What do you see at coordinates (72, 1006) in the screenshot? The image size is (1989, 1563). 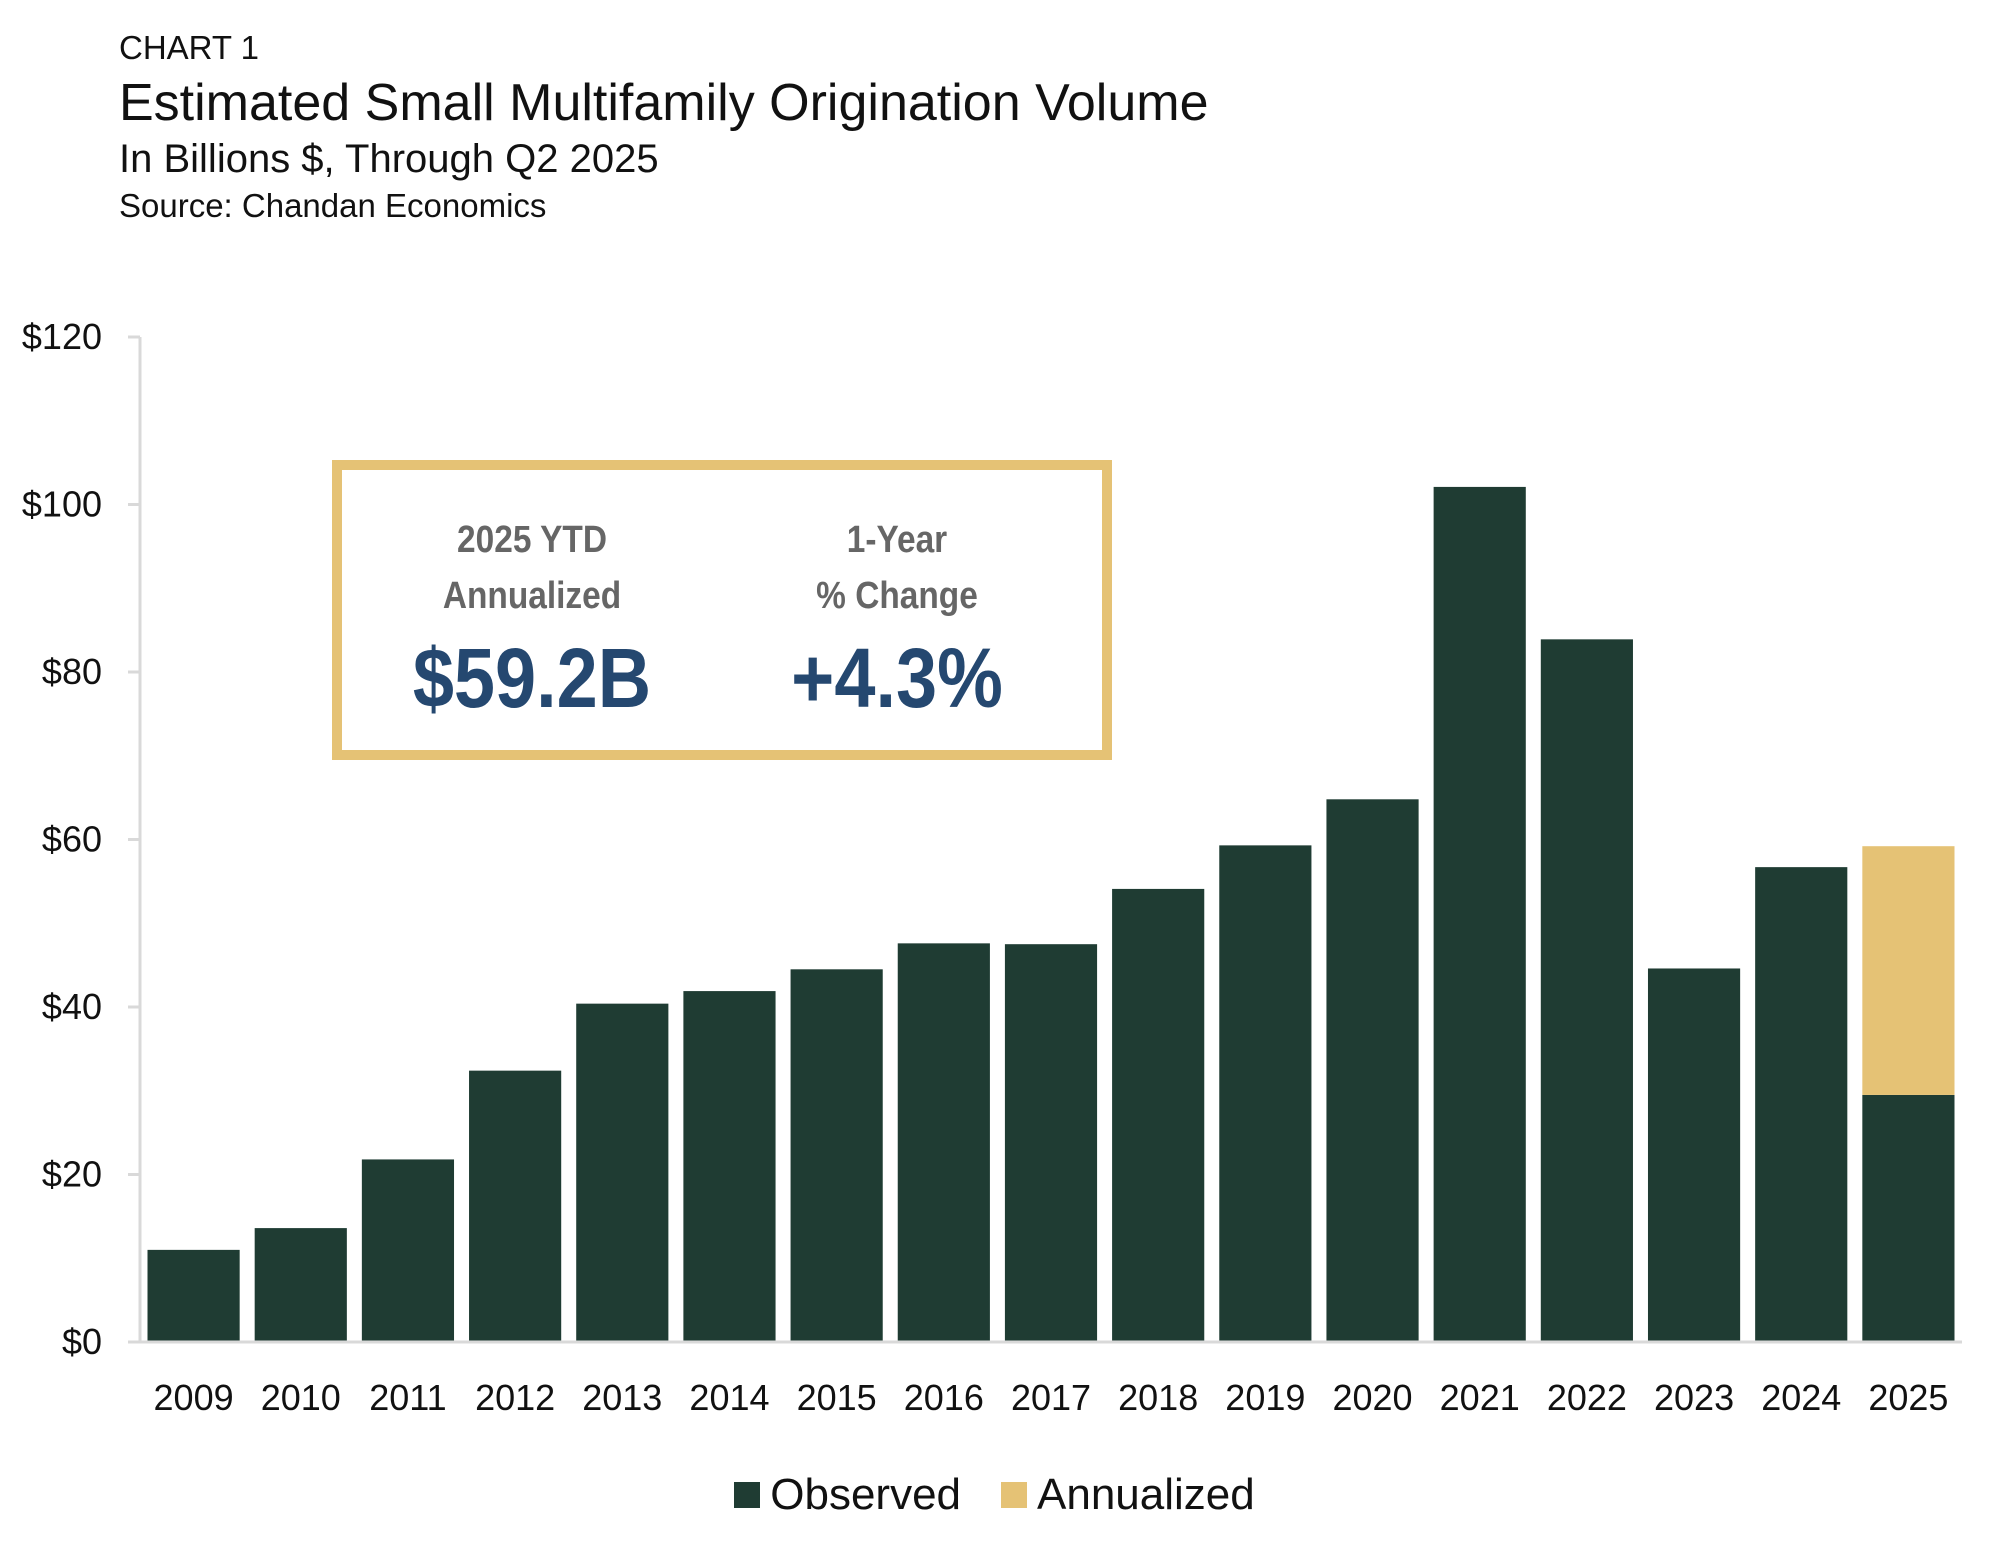 I see `y-tick-label: $40` at bounding box center [72, 1006].